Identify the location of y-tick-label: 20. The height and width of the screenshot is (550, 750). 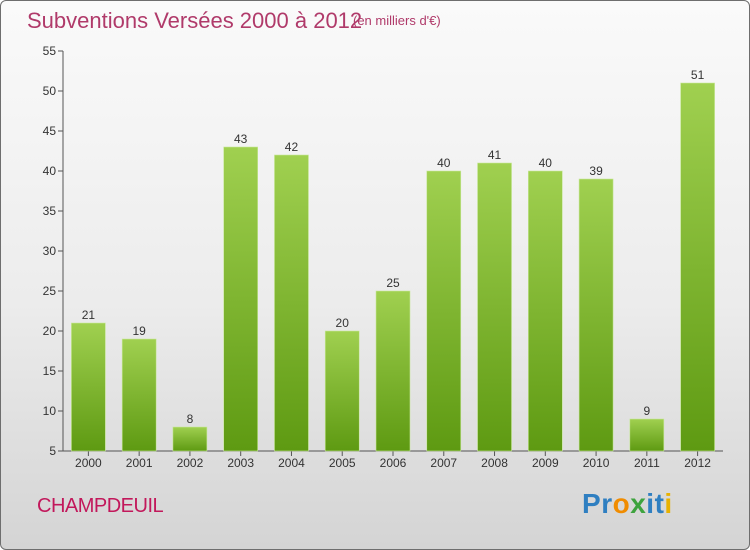
(50, 331).